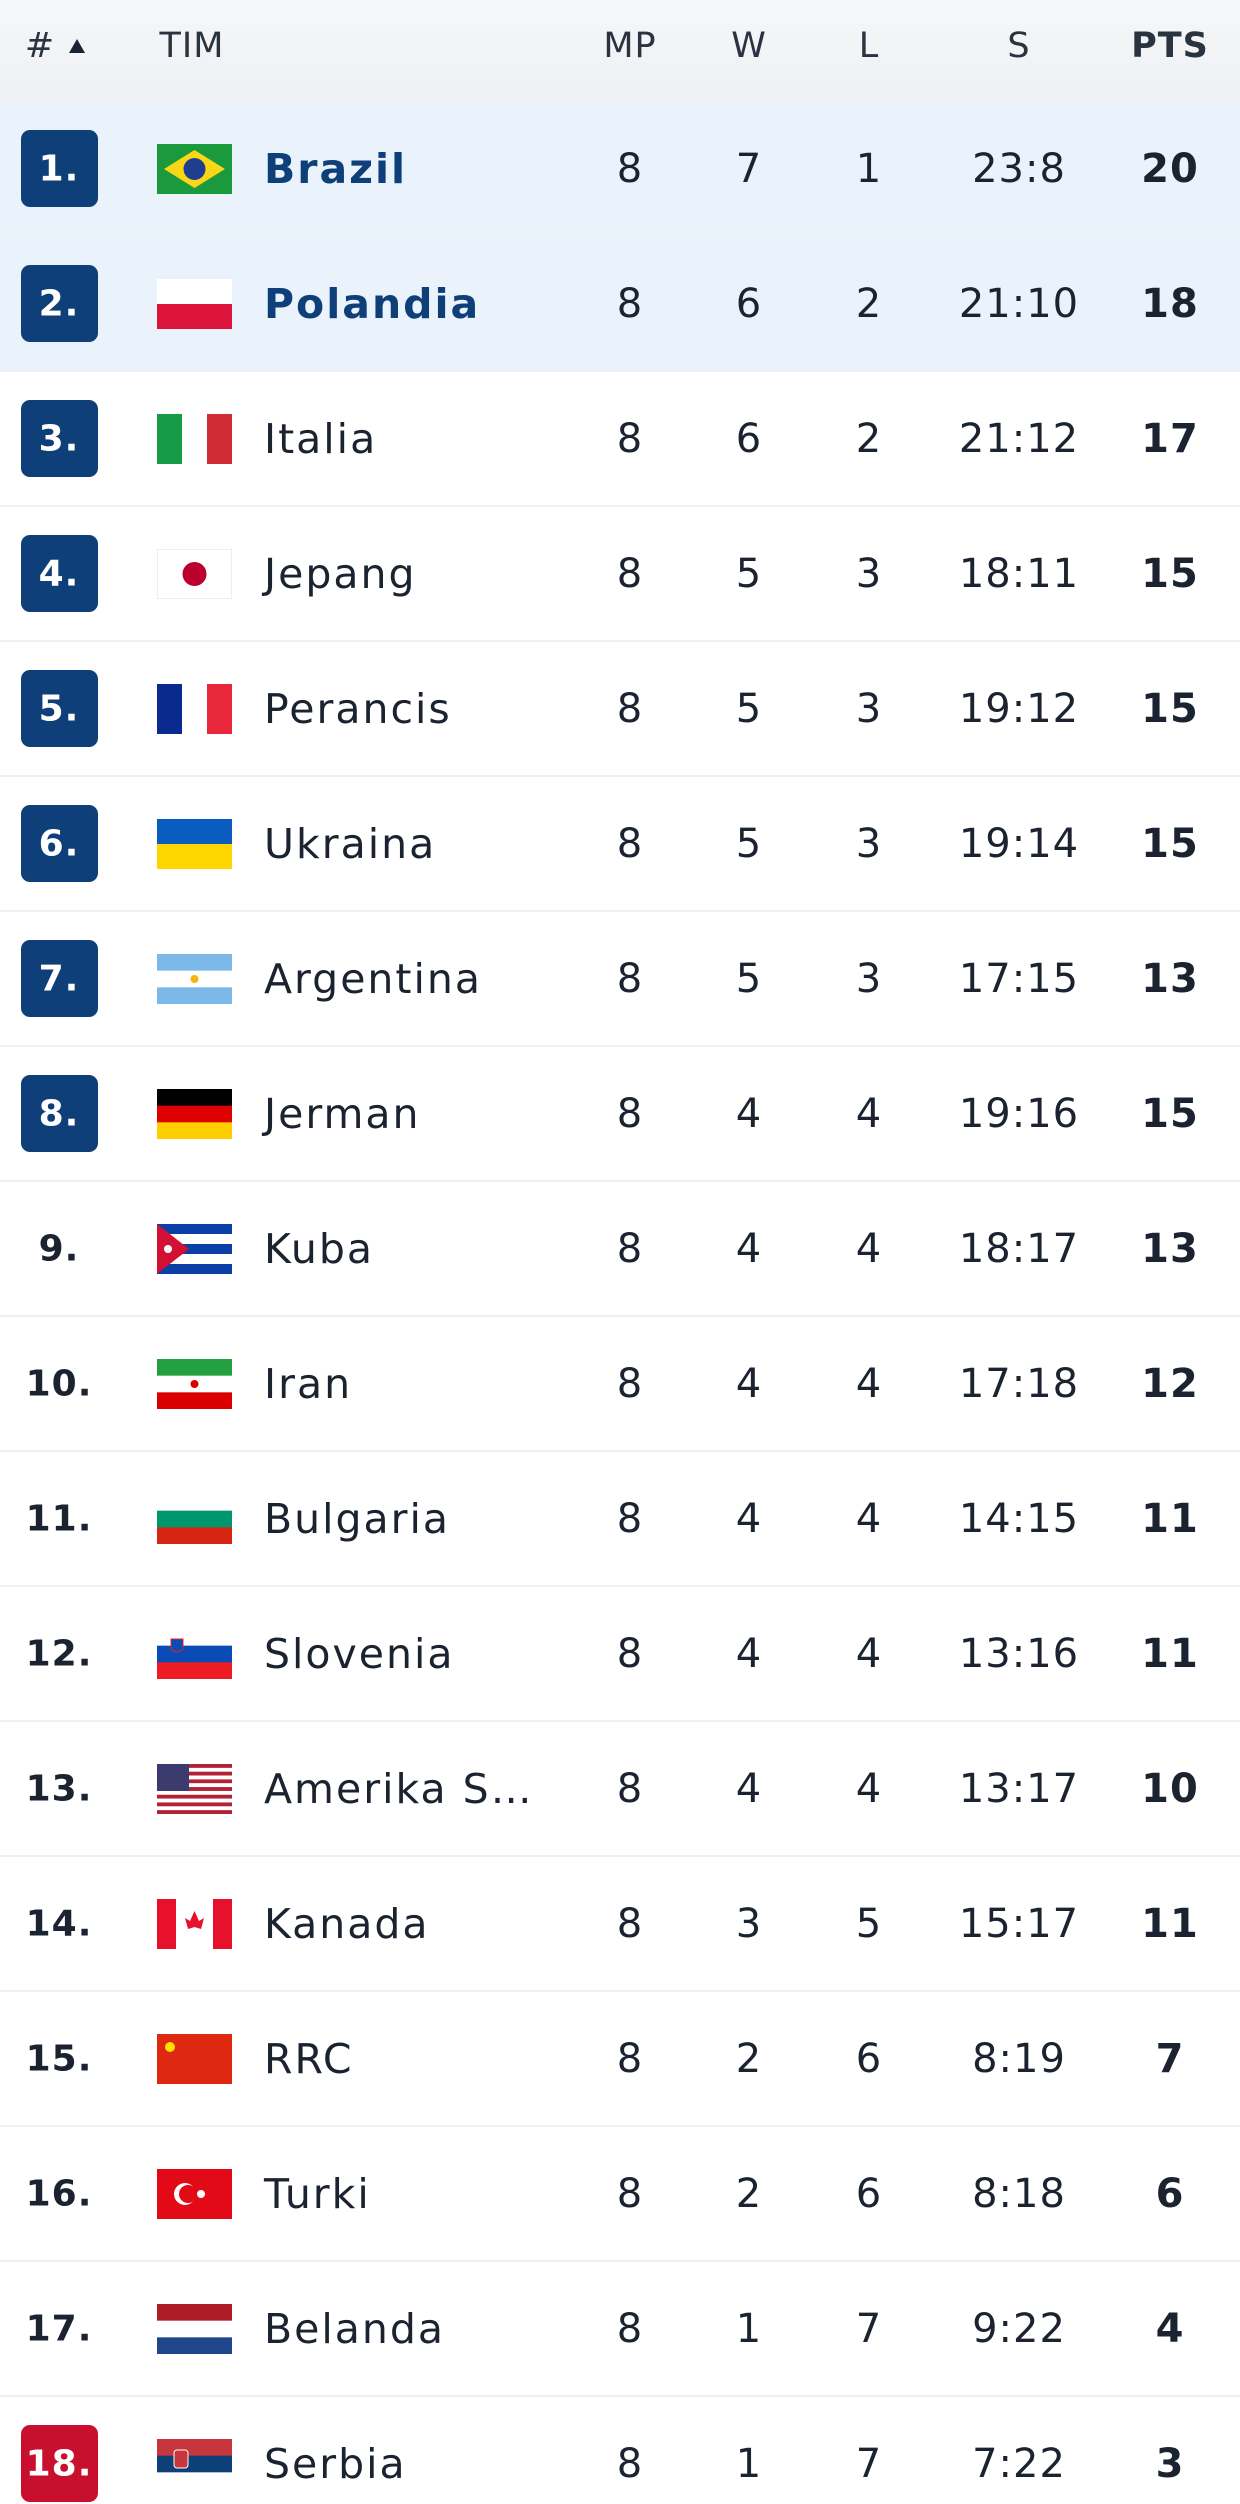  I want to click on table-row: 6. Ukraina 8 5 3 19:14 15, so click(620, 844).